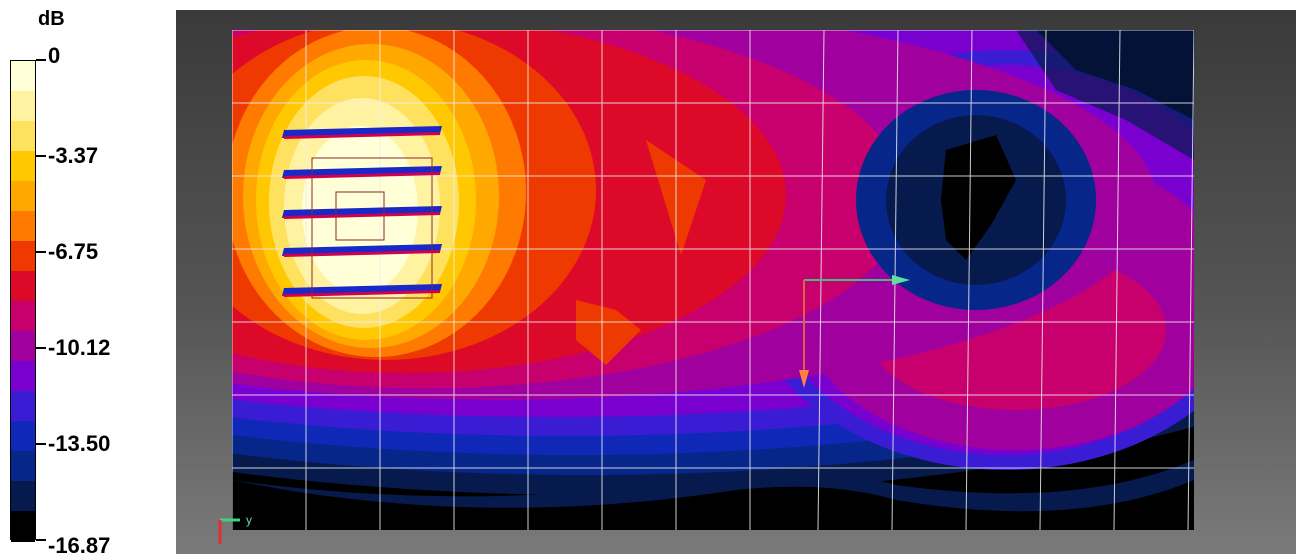 The image size is (1296, 554). Describe the element at coordinates (713, 505) in the screenshot. I see `floor-edge` at that location.